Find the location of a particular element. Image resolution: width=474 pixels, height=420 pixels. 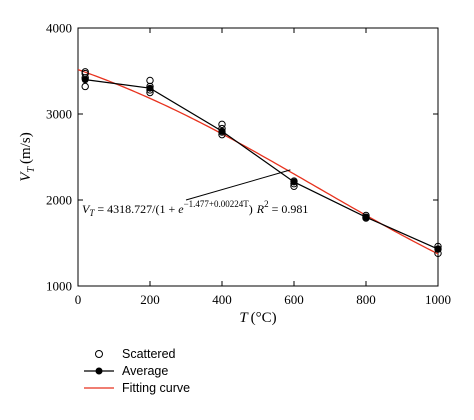

x-tick-label: 200 is located at coordinates (150, 299).